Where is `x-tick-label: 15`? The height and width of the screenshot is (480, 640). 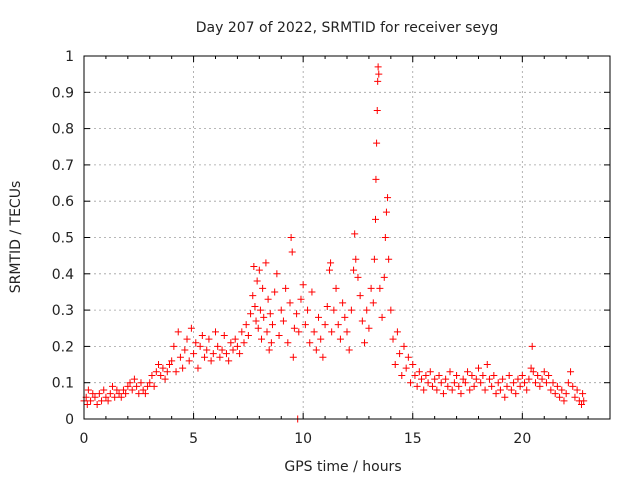 x-tick-label: 15 is located at coordinates (413, 439).